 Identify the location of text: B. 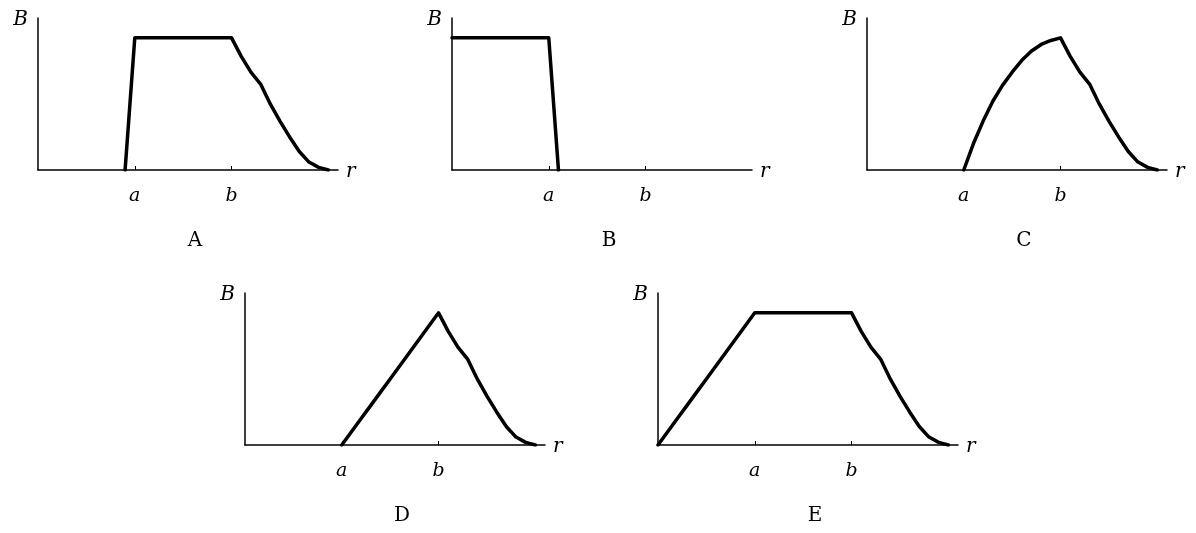
(609, 239).